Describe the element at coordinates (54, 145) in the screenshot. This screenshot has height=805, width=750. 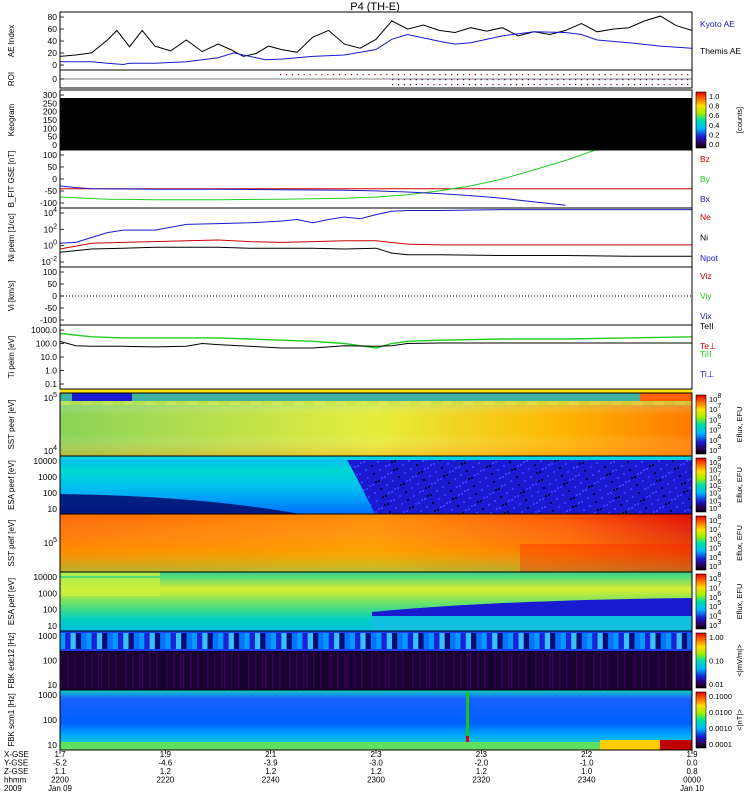
I see `ytick-keogram: 0` at that location.